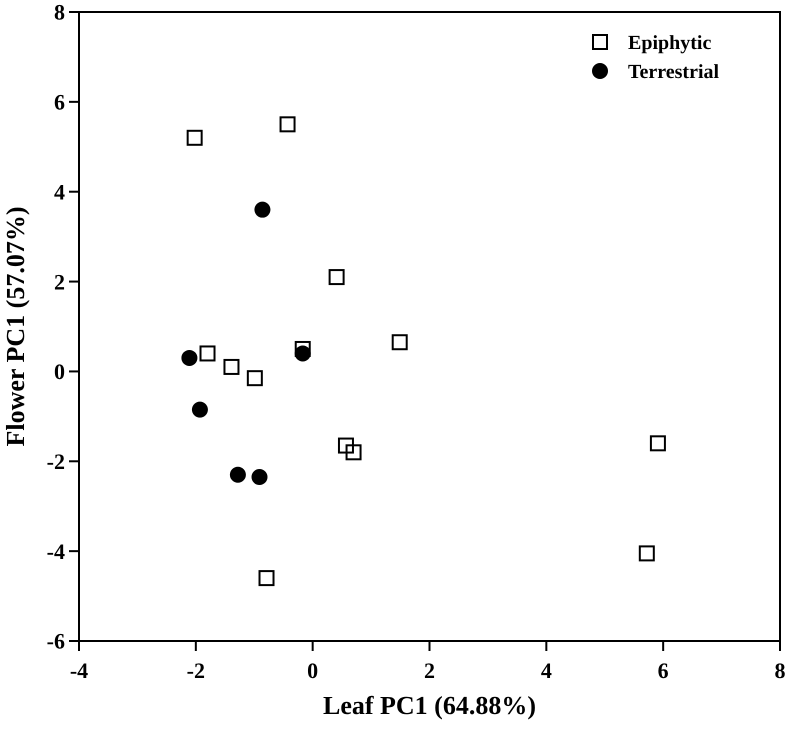 The image size is (789, 734). I want to click on legend-label: Terrestrial, so click(674, 72).